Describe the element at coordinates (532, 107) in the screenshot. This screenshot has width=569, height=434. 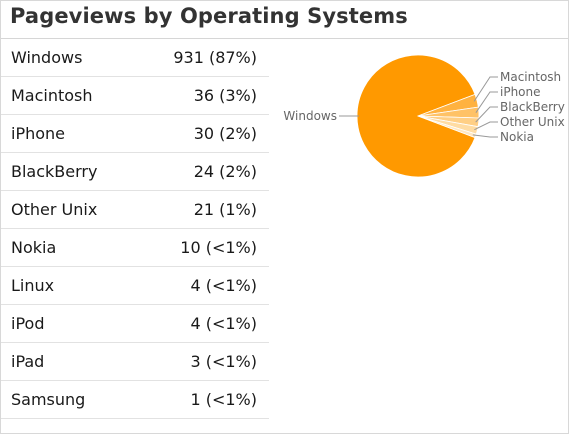
I see `slice-label: BlackBerry` at that location.